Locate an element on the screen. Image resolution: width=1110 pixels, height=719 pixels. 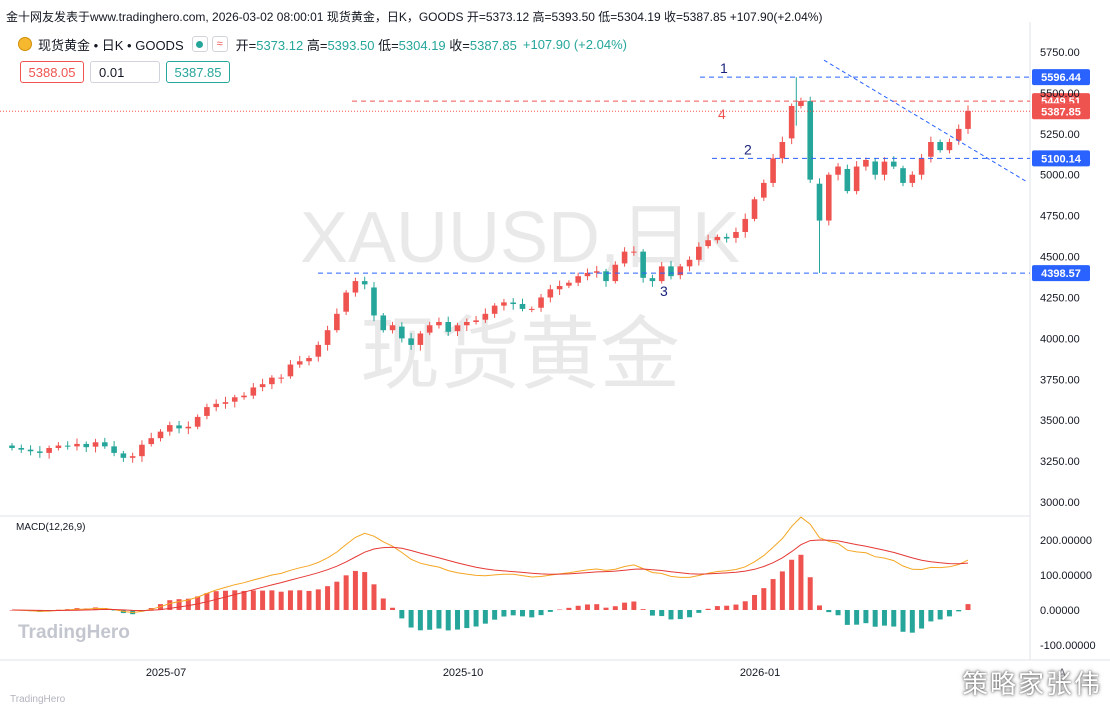
low-value: 5304.19 is located at coordinates (422, 45).